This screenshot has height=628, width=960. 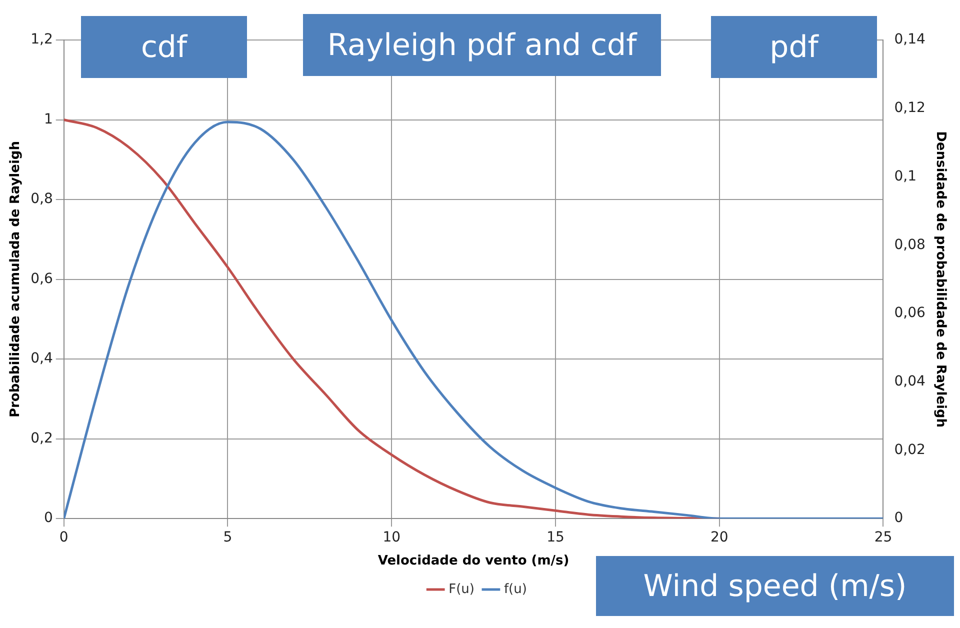 What do you see at coordinates (719, 538) in the screenshot?
I see `x-tick-label: 20` at bounding box center [719, 538].